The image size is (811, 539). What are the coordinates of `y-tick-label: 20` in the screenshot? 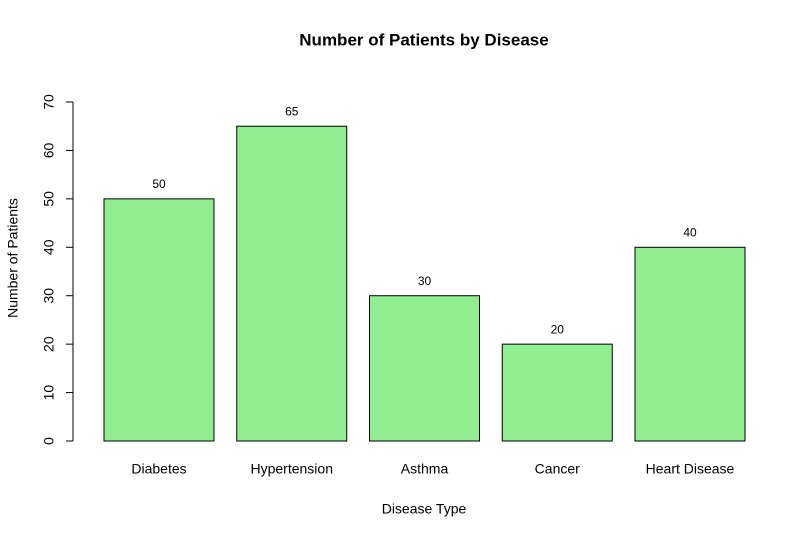 It's located at (49, 344).